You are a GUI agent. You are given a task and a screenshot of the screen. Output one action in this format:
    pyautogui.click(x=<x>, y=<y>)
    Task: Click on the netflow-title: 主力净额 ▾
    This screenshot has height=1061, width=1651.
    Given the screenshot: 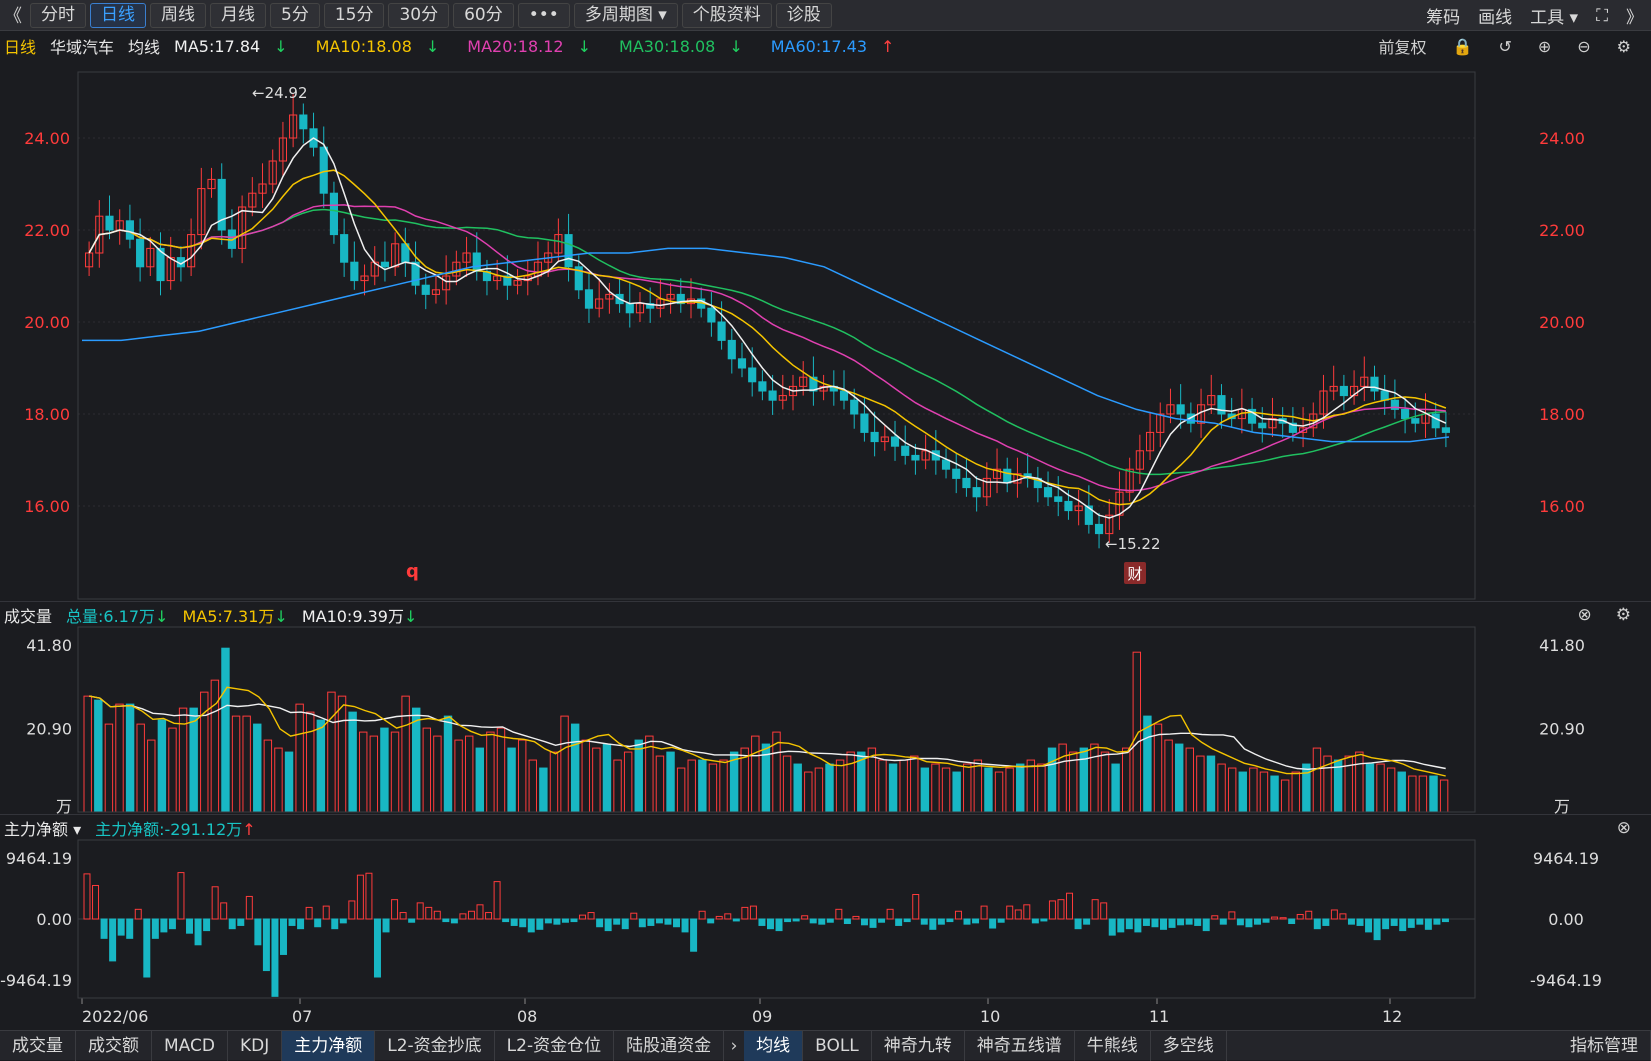 What is the action you would take?
    pyautogui.click(x=43, y=829)
    